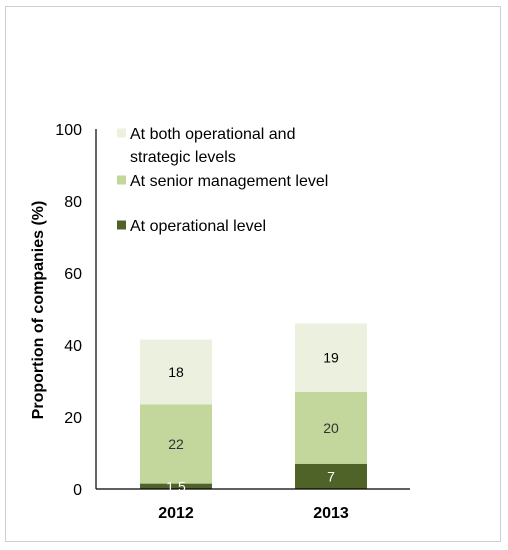 This screenshot has width=508, height=550. I want to click on y-tick-labels: 0 20 40 60 80 100, so click(68, 310).